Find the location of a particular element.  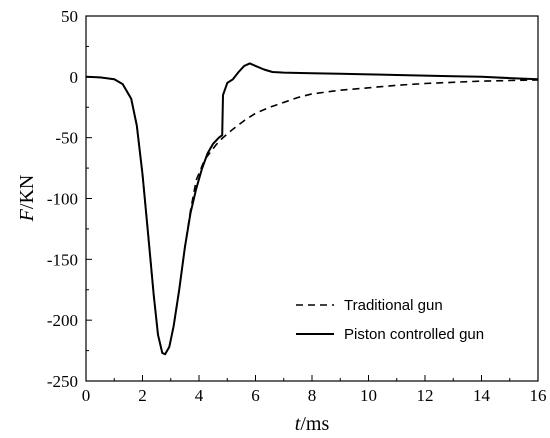

y-tick-label: -150 is located at coordinates (62, 259).